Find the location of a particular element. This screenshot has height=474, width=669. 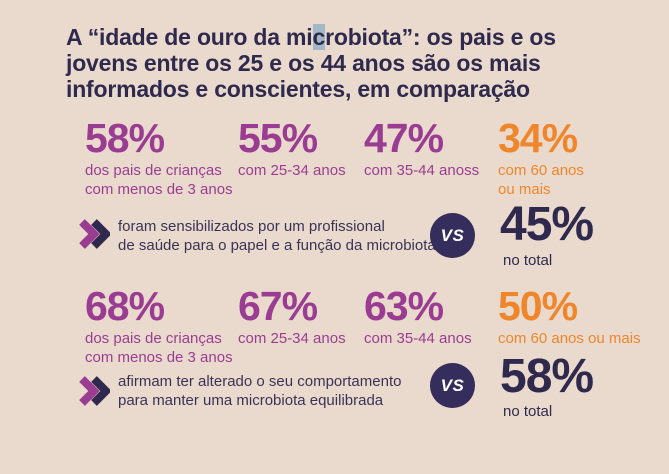

stat-label: com 35-44 anos is located at coordinates (418, 338).